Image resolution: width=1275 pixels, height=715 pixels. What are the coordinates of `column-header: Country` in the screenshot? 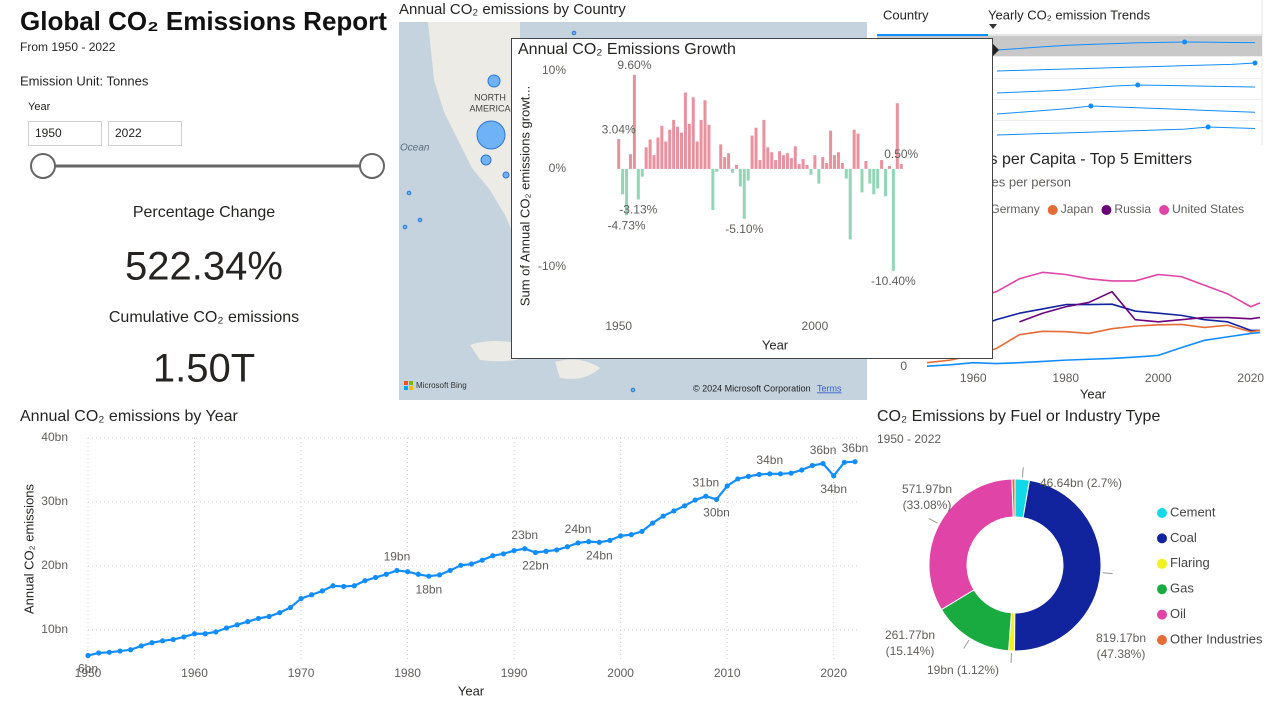 It's located at (906, 14).